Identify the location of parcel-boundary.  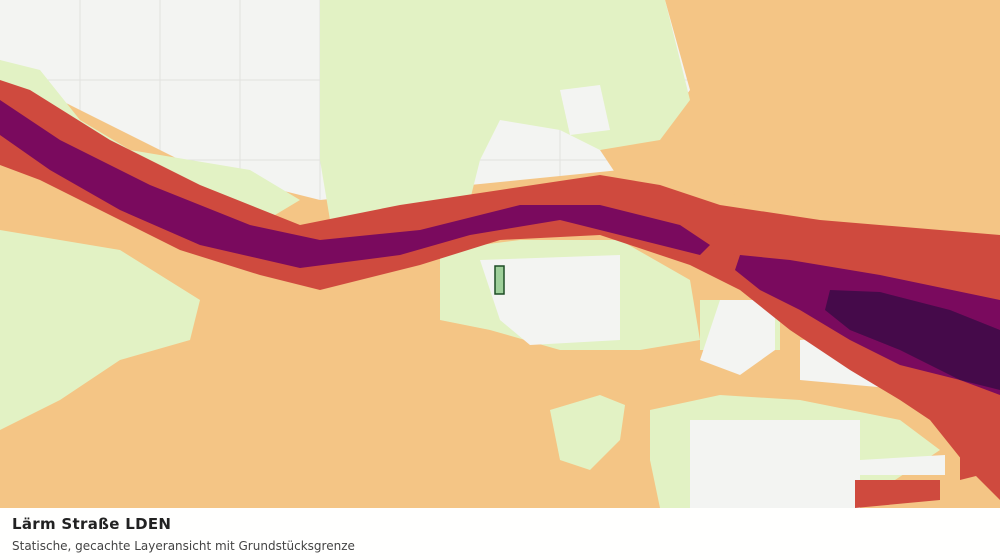
(499, 280).